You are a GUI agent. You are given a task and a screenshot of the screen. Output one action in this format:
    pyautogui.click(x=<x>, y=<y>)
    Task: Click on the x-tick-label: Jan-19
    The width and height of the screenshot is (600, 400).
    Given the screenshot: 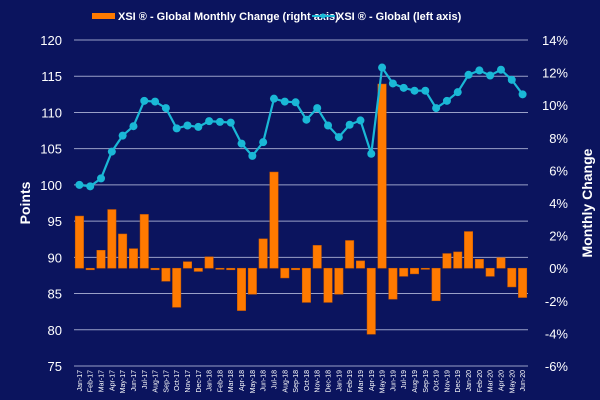 What is the action you would take?
    pyautogui.click(x=339, y=381)
    